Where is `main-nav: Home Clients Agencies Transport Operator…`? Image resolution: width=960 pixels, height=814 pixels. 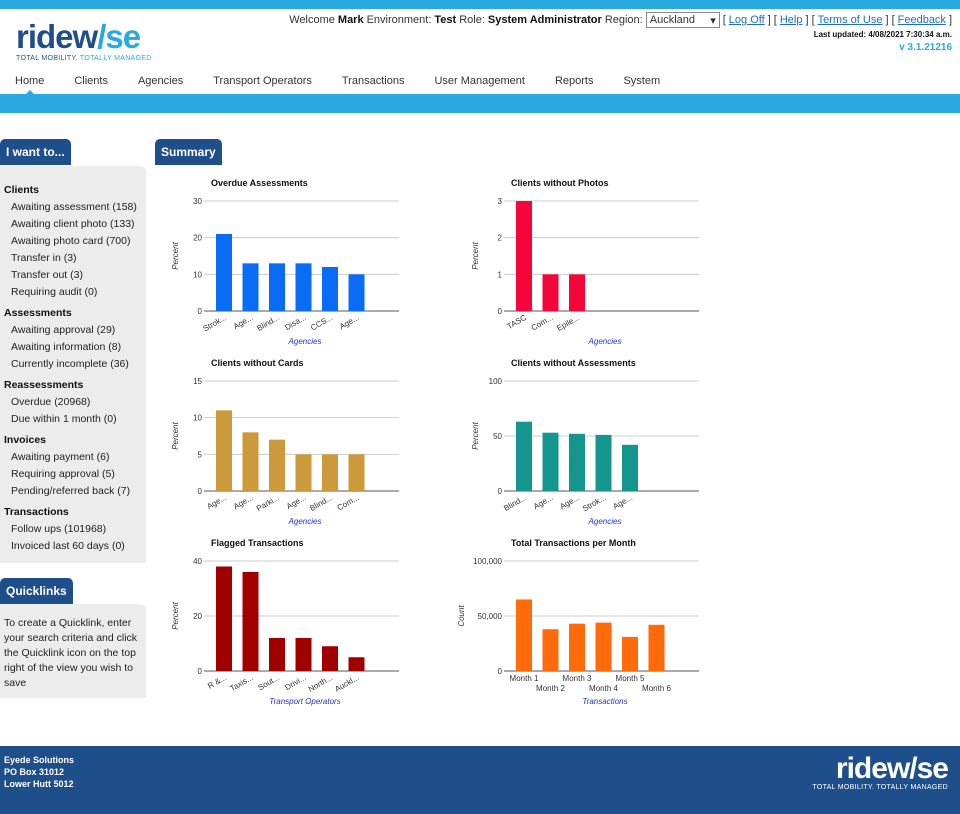
main-nav: Home Clients Agencies Transport Operator… is located at coordinates (480, 84).